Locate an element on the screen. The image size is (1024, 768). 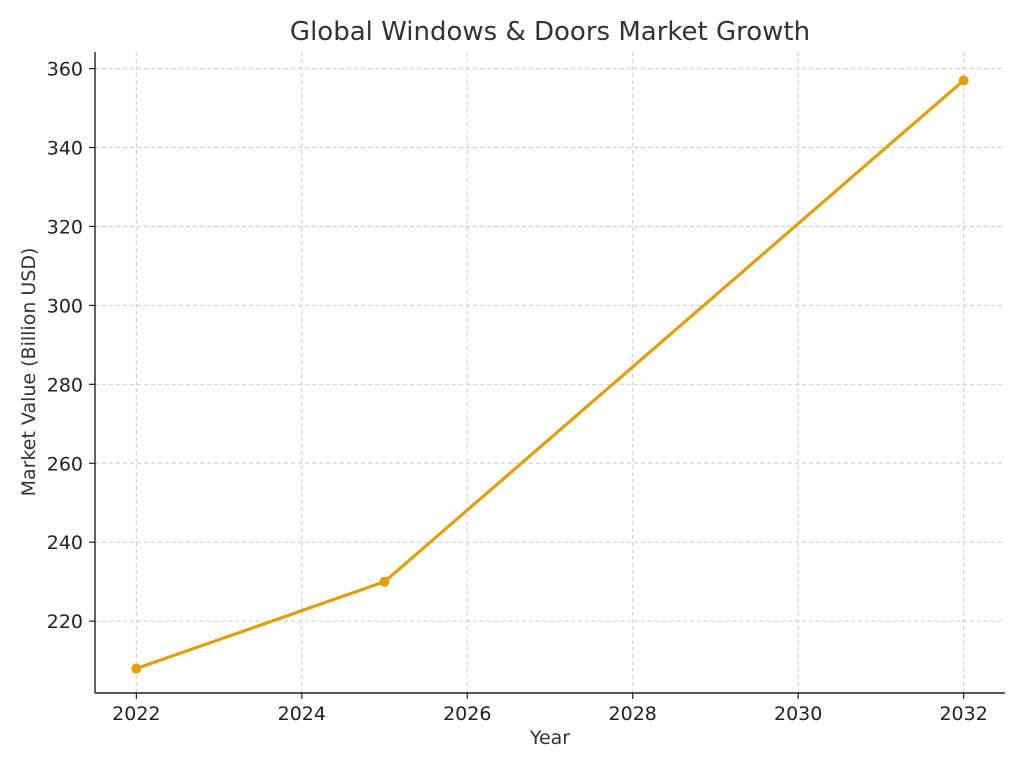
x-tick-label: 2026 is located at coordinates (467, 714).